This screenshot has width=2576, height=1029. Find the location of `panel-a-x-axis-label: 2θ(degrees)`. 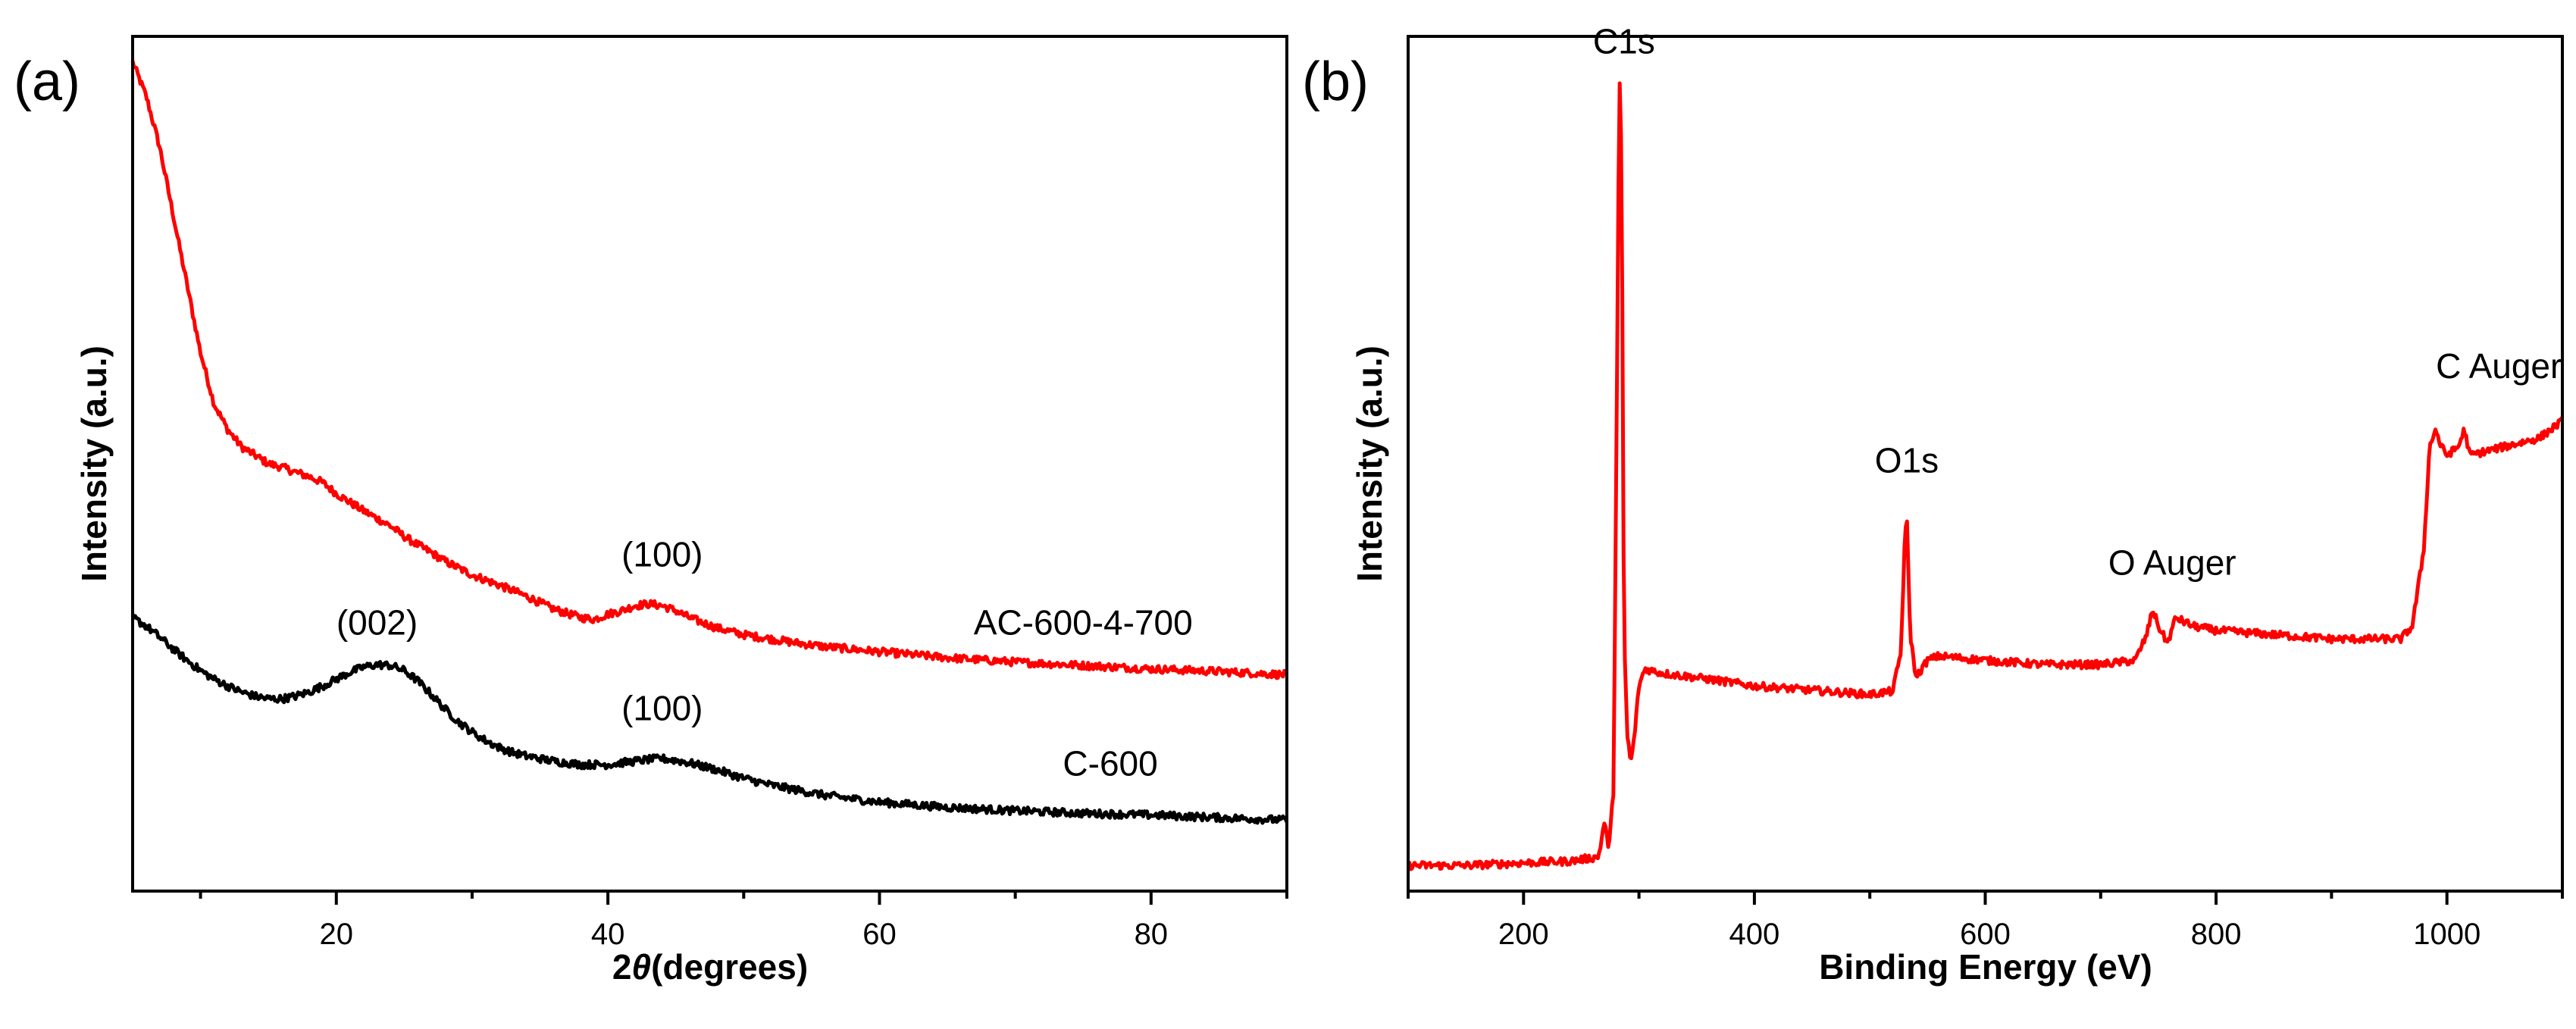

panel-a-x-axis-label: 2θ(degrees) is located at coordinates (710, 967).